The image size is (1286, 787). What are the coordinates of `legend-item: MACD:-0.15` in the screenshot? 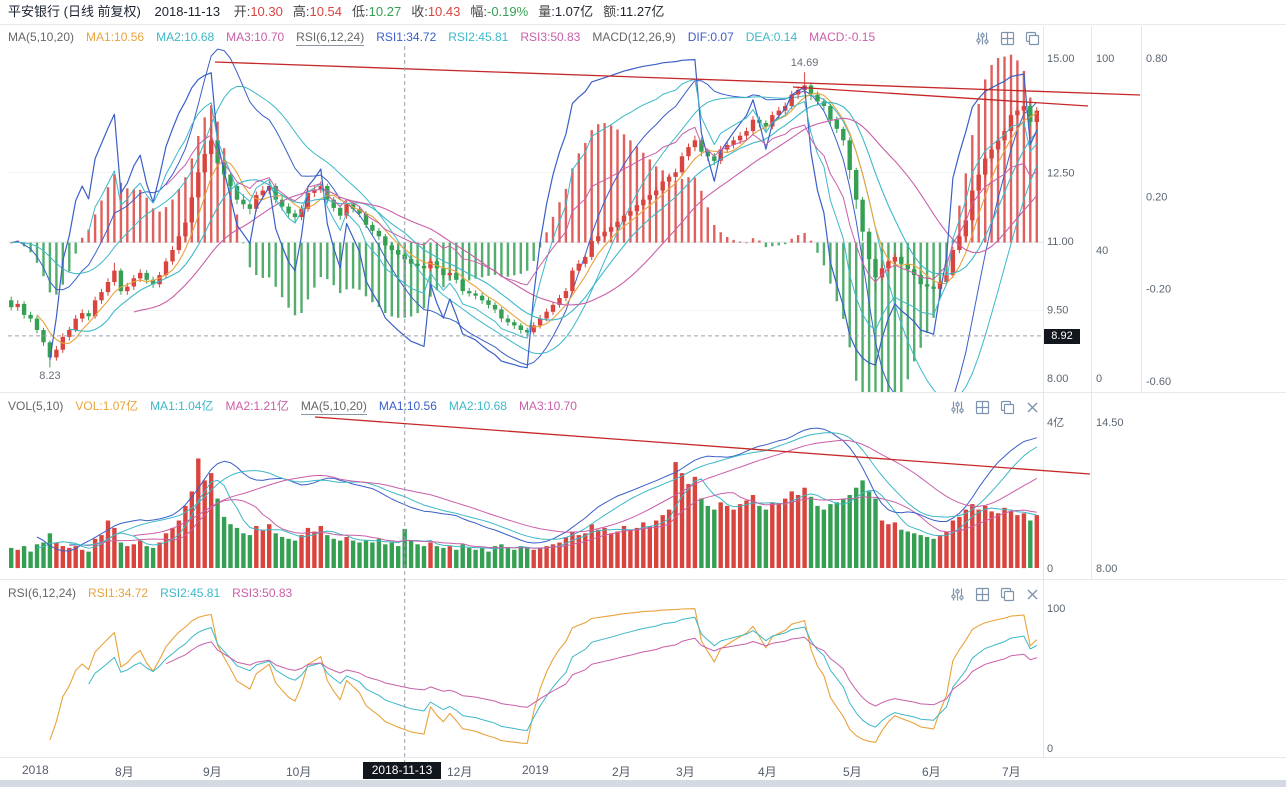 It's located at (842, 37).